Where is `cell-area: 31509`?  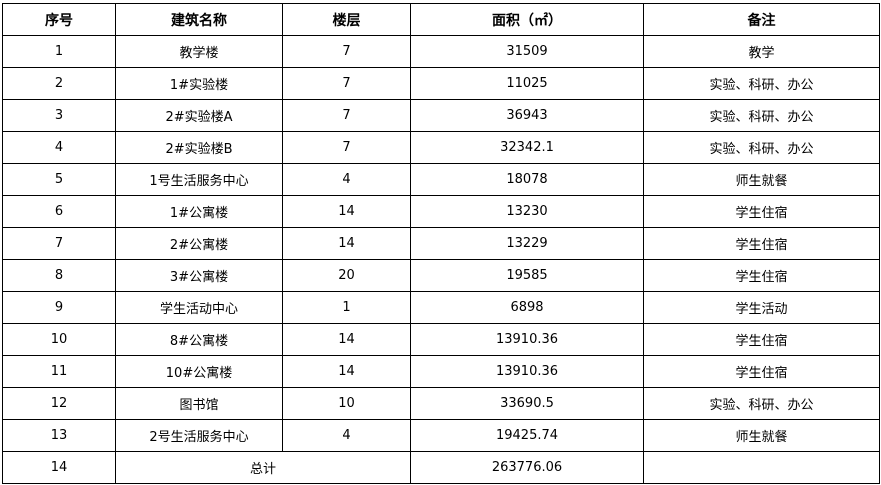 cell-area: 31509 is located at coordinates (527, 51).